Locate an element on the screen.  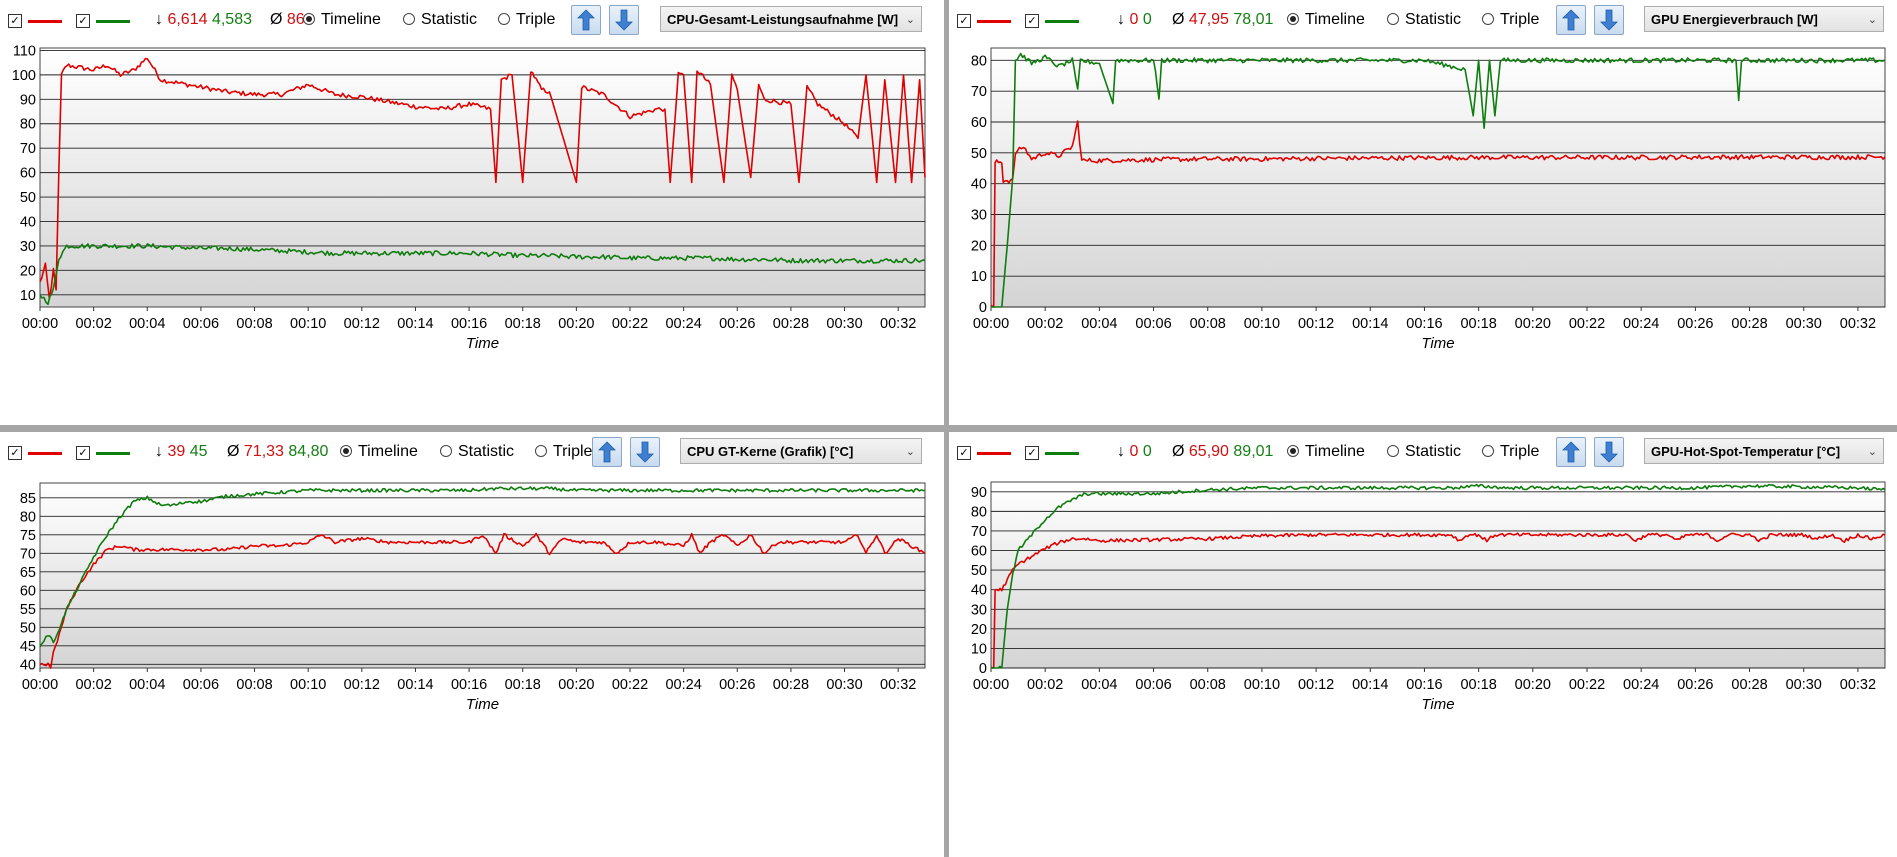
avg-red-value: 47,95 is located at coordinates (1208, 19).